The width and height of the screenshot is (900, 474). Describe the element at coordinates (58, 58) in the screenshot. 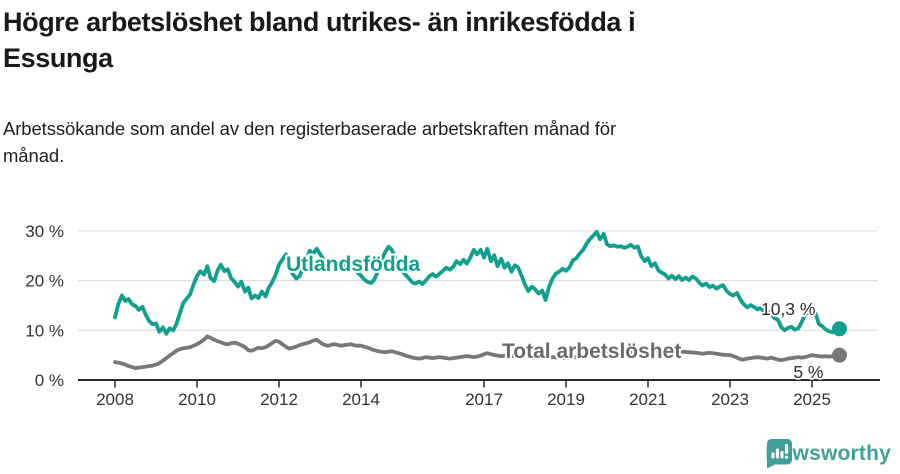

I see `chart-title-line-2: Essunga` at that location.